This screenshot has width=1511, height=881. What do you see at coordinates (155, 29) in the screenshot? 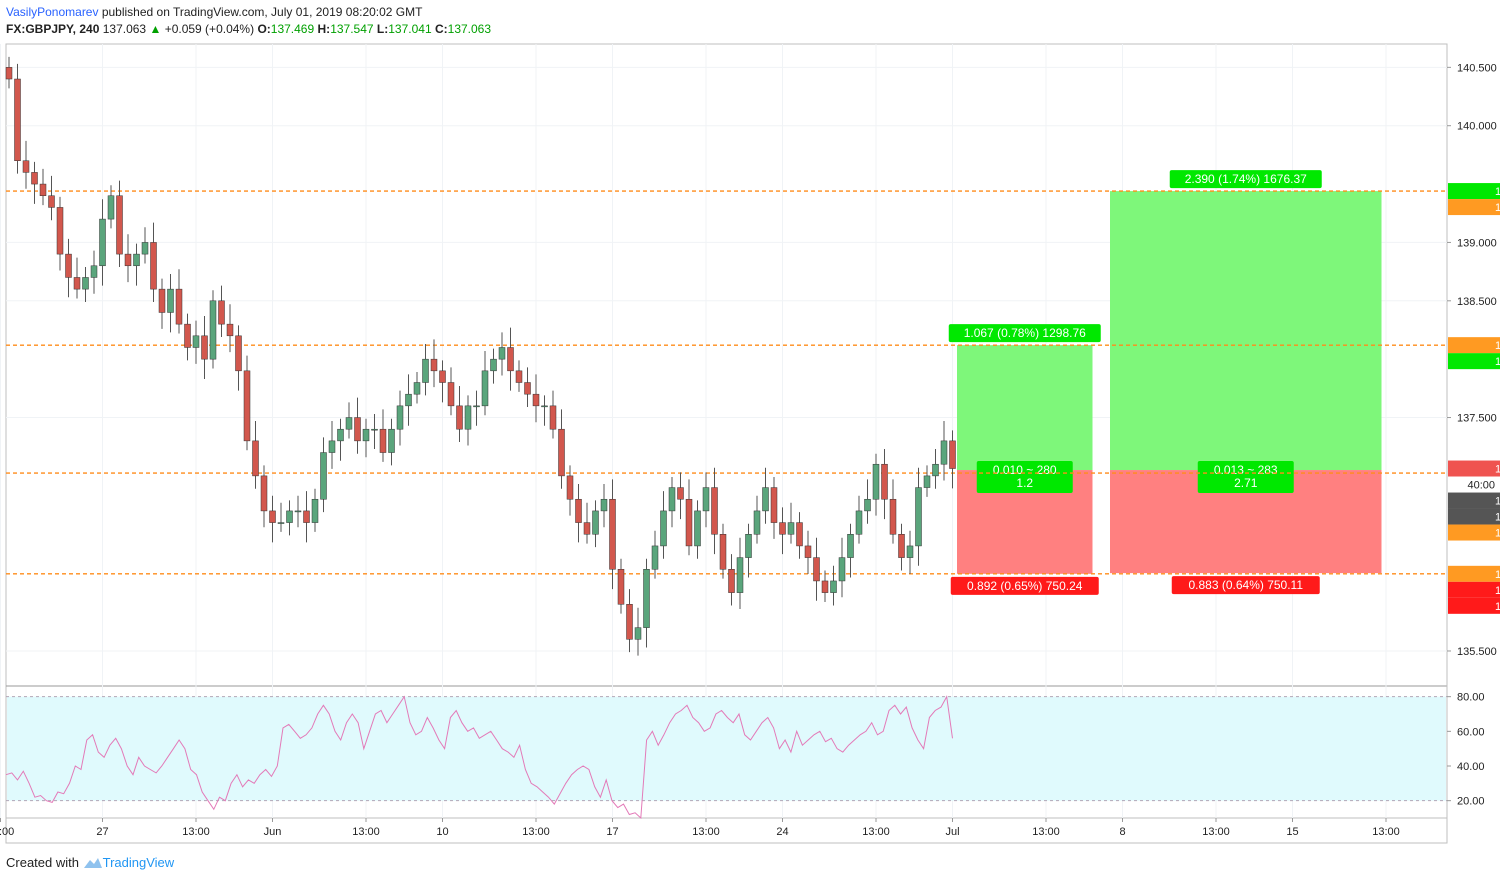
I see `up-arrow-icon: ▲` at bounding box center [155, 29].